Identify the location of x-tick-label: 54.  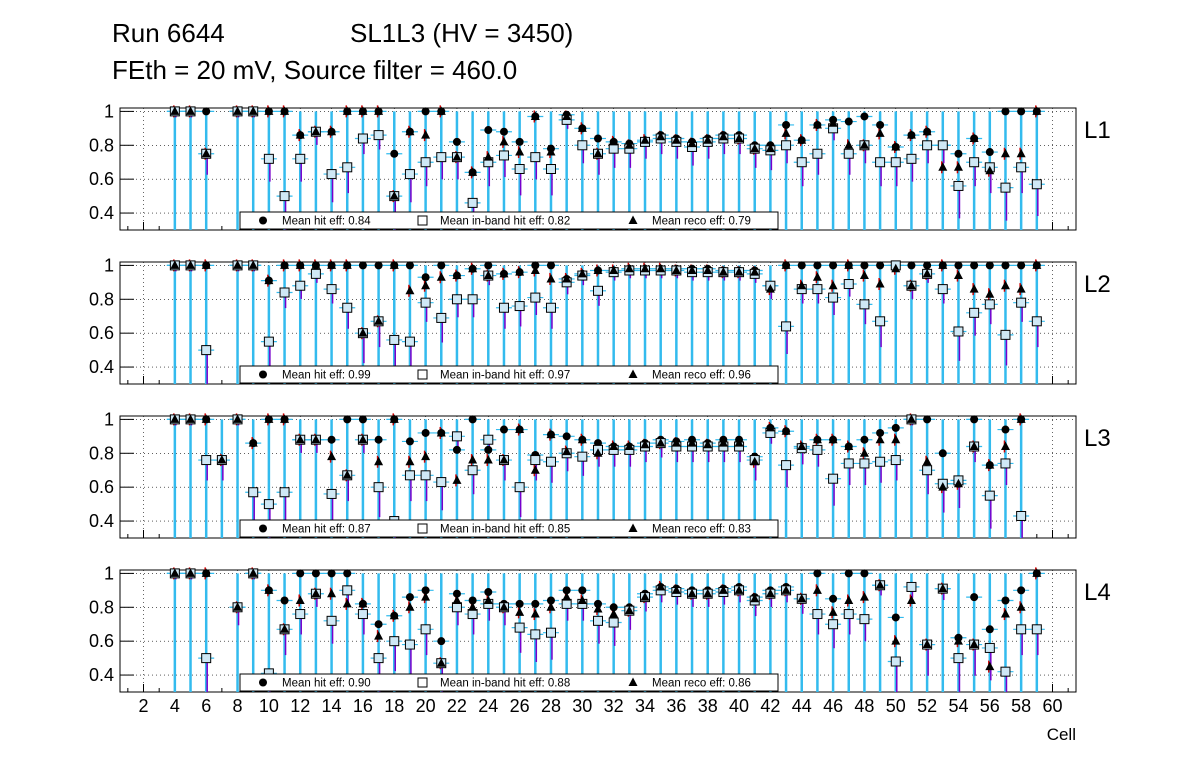
(958, 706).